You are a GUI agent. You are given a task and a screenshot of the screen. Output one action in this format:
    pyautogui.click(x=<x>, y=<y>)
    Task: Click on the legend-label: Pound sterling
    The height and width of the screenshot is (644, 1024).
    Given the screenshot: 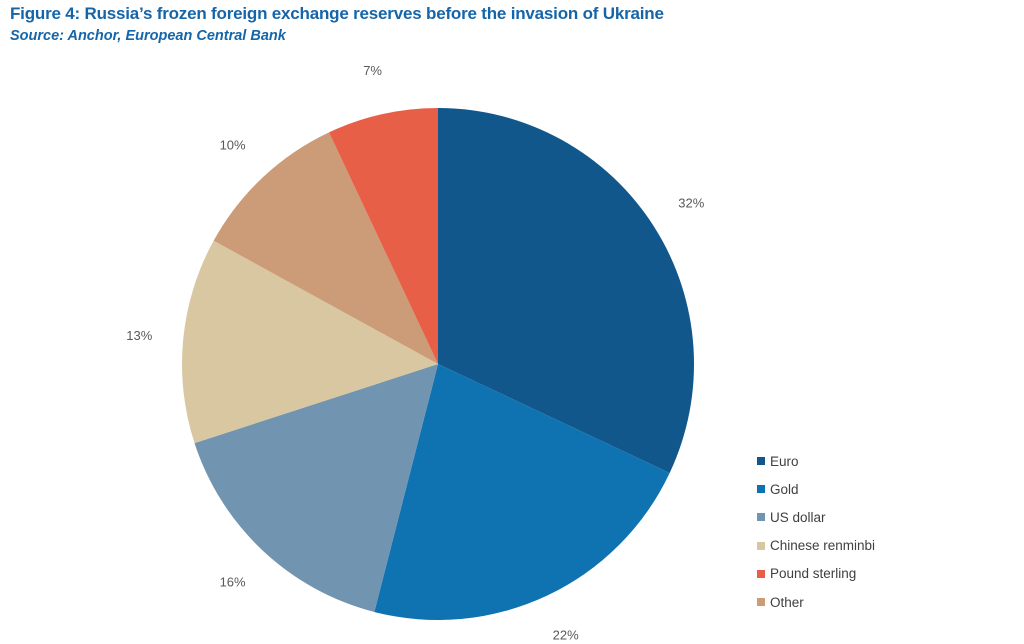 What is the action you would take?
    pyautogui.click(x=813, y=574)
    